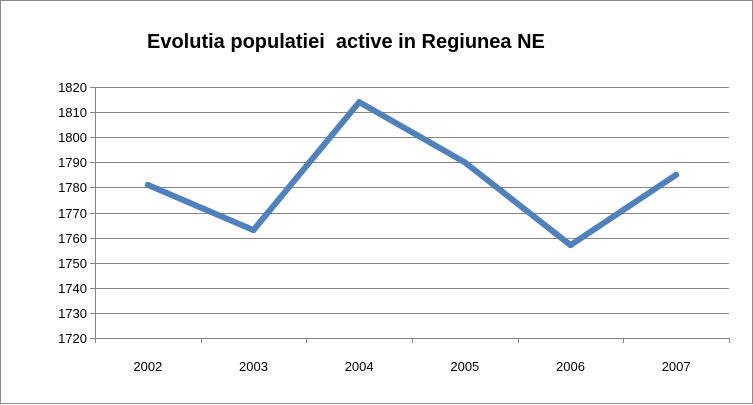  What do you see at coordinates (676, 174) in the screenshot?
I see `data-point-2007` at bounding box center [676, 174].